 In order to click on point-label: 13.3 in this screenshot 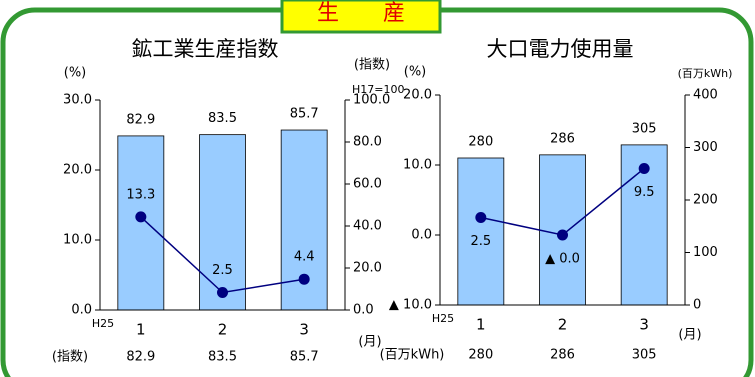, I will do `click(140, 194)`.